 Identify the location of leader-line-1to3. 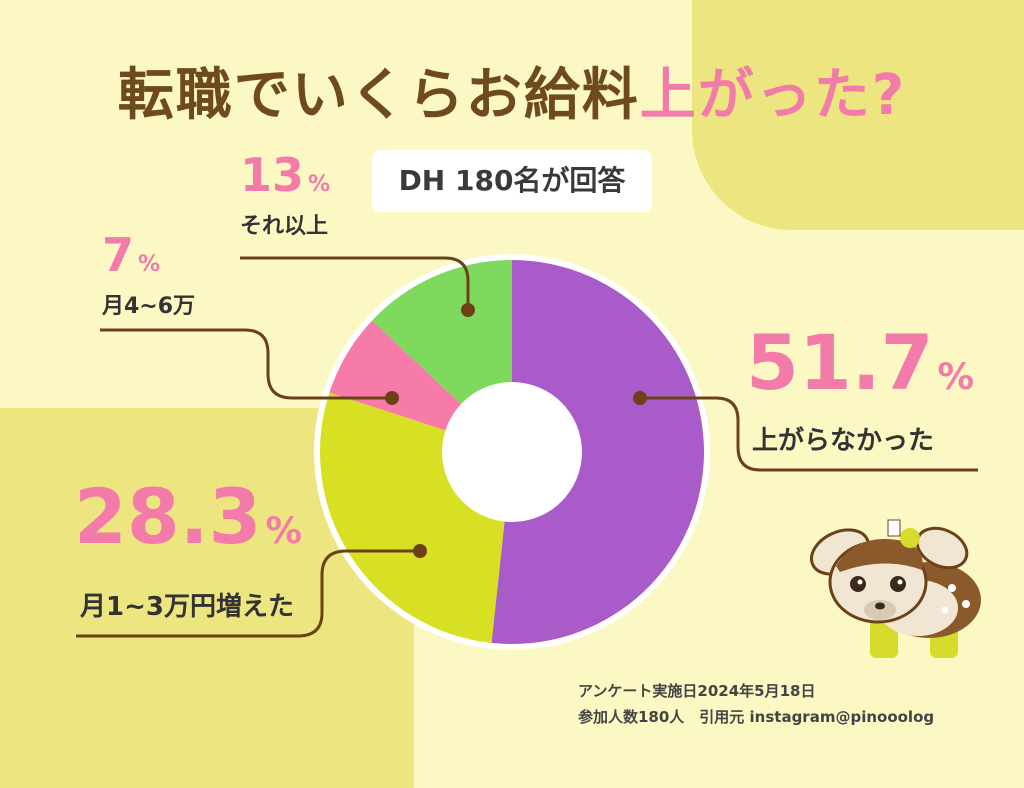
(248, 593).